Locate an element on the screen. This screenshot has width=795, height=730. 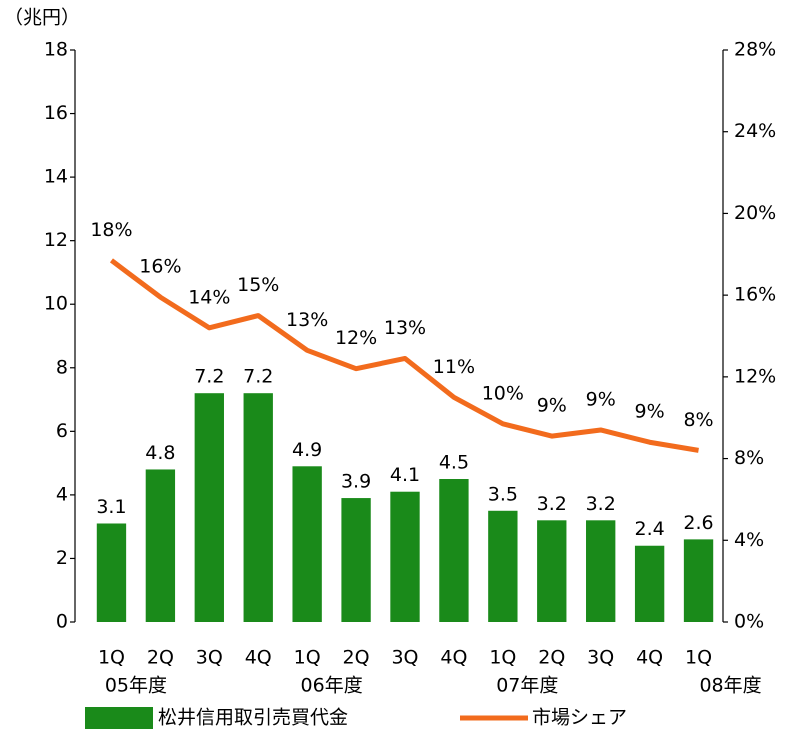
y-tick-label: 0 is located at coordinates (62, 622).